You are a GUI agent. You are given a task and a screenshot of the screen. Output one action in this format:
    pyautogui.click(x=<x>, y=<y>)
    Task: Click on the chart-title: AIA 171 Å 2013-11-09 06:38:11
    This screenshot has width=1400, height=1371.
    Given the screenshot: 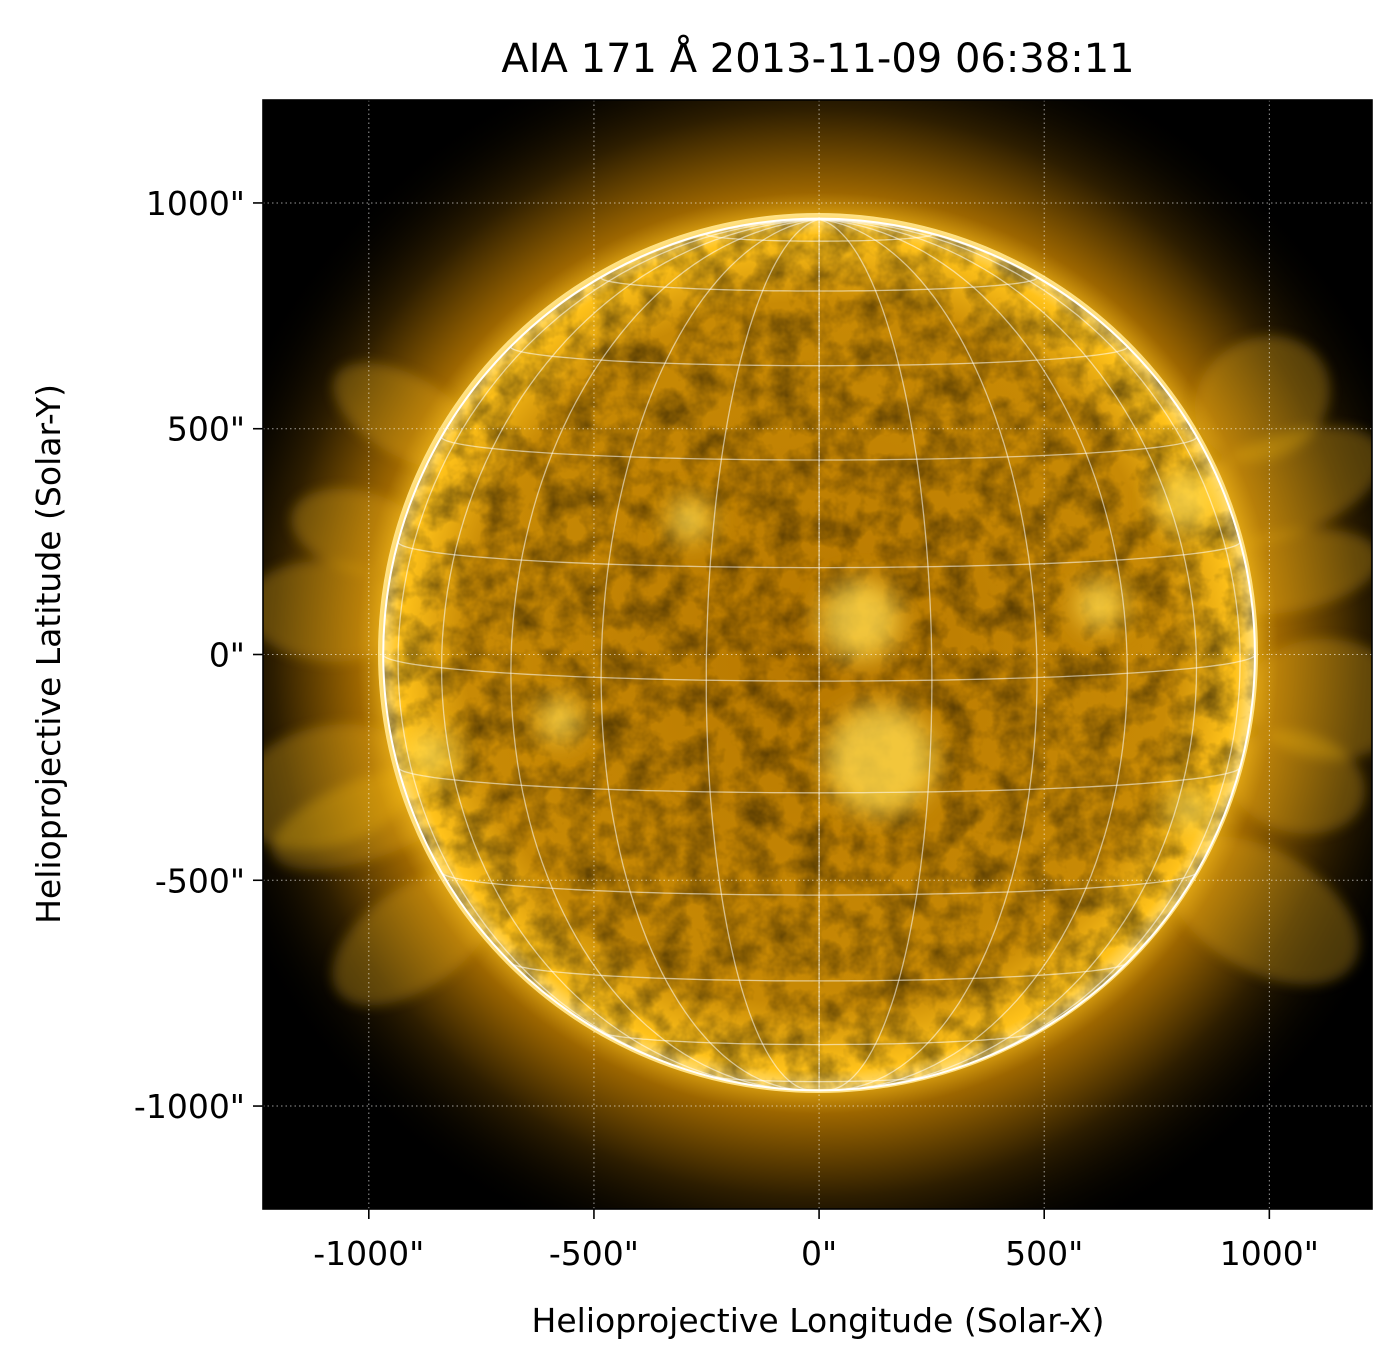 What is the action you would take?
    pyautogui.click(x=817, y=58)
    